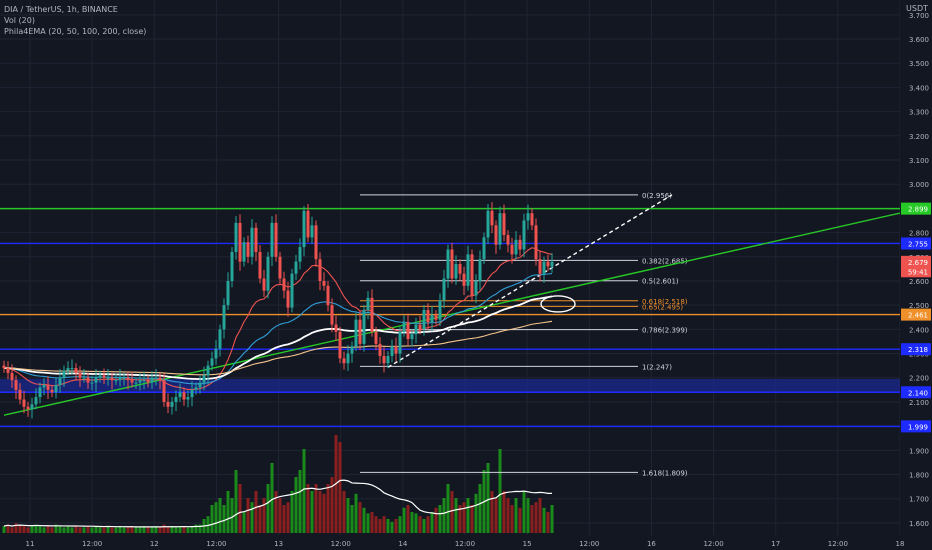 The width and height of the screenshot is (932, 550). What do you see at coordinates (665, 331) in the screenshot?
I see `fib-label: 0.786(2.399)` at bounding box center [665, 331].